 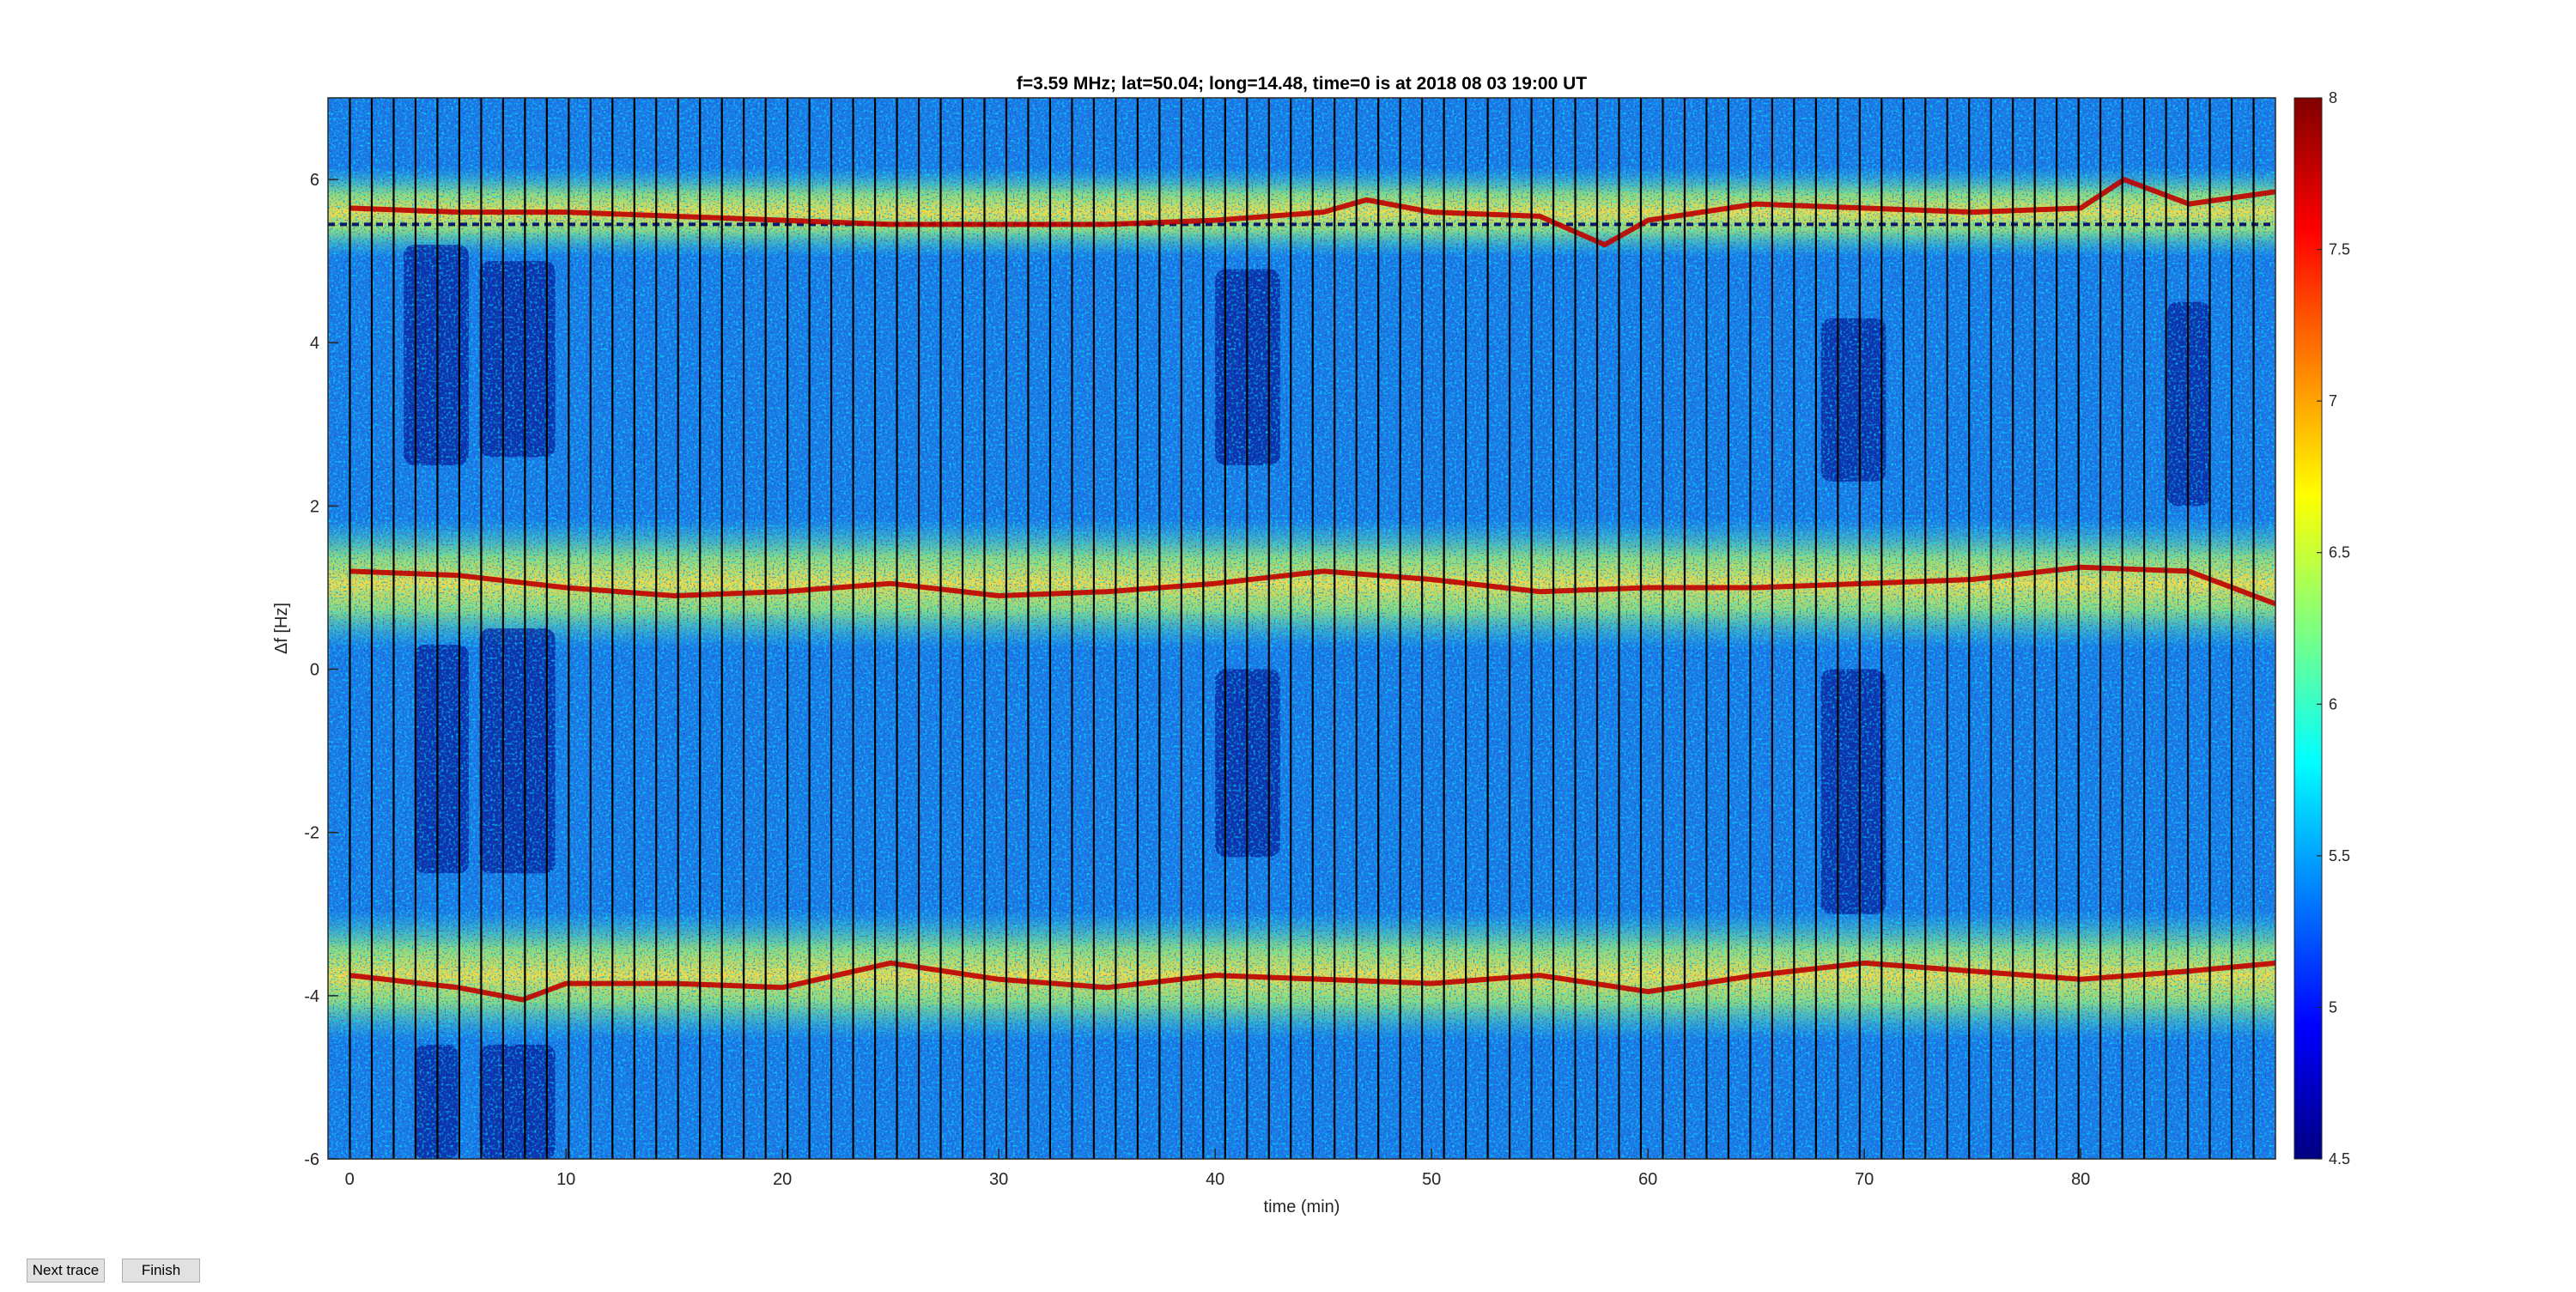 I want to click on y-tick-label: 0, so click(x=314, y=670).